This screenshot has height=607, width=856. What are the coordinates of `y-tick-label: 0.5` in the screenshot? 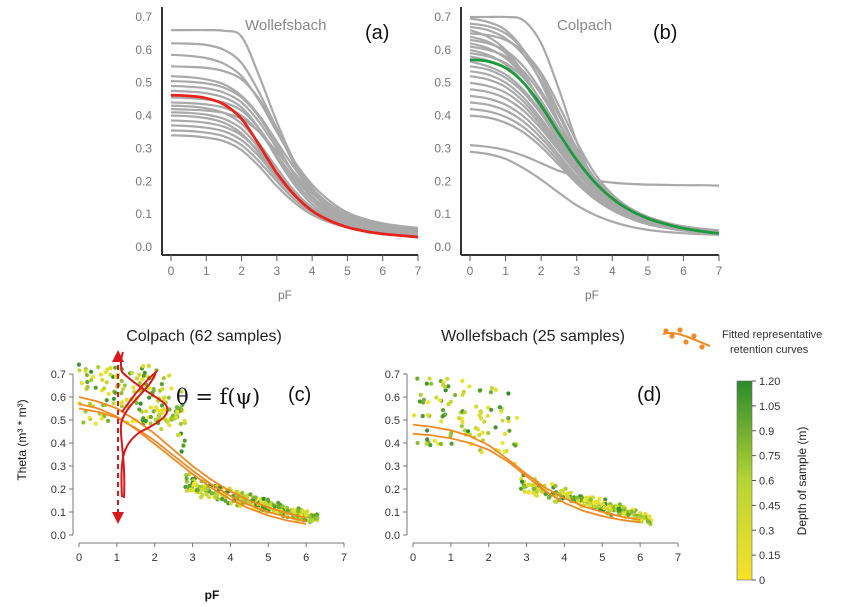 It's located at (392, 421).